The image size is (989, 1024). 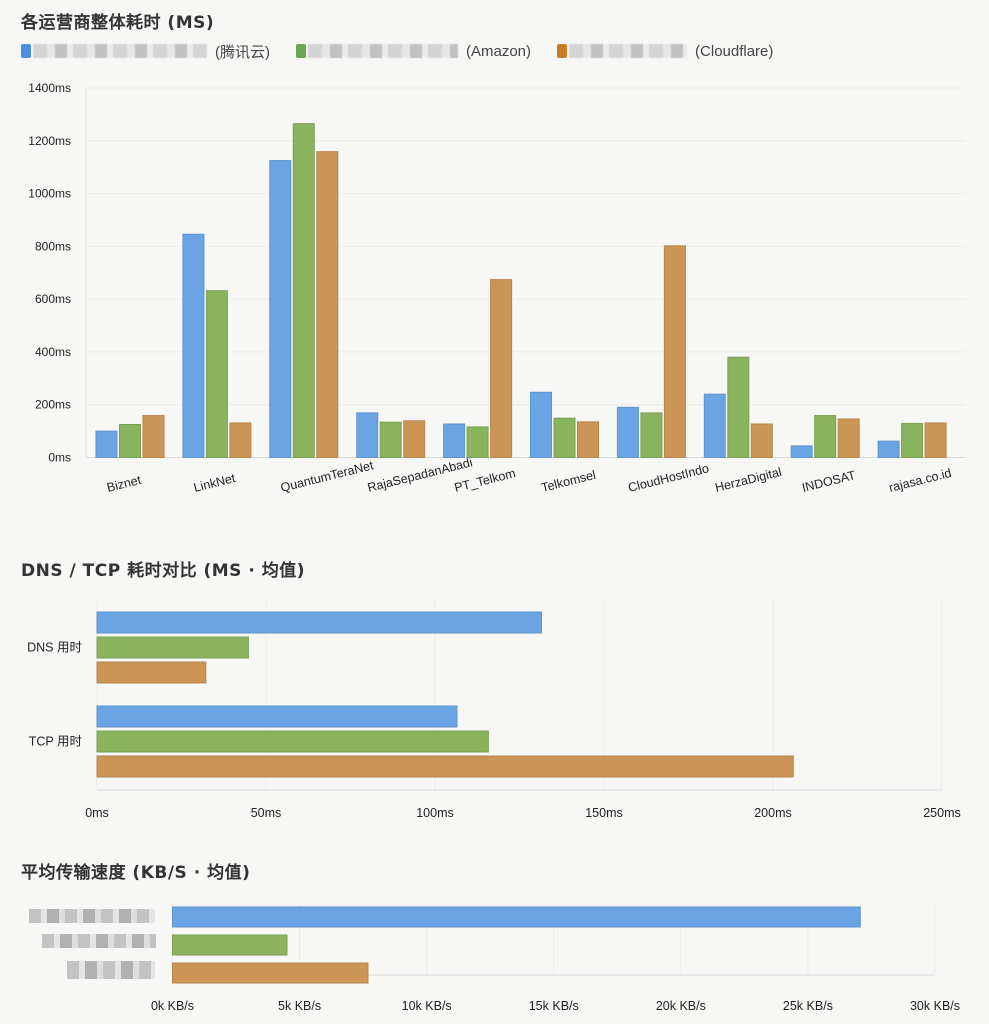 I want to click on y-tick-label: 1000ms, so click(x=49, y=194).